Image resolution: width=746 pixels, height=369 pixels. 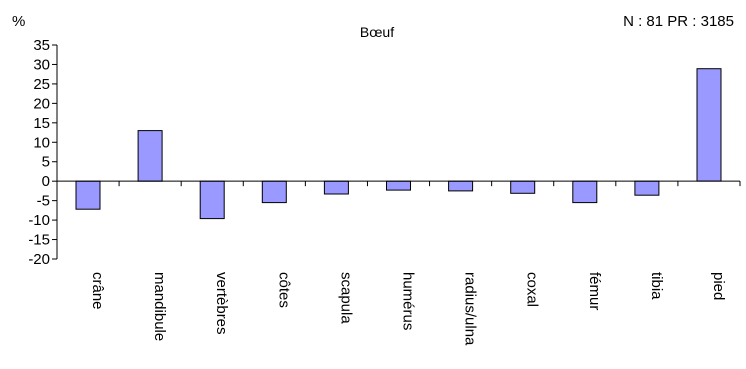 I want to click on x-tick-label-vertèbres: vertèbres, so click(x=221, y=303).